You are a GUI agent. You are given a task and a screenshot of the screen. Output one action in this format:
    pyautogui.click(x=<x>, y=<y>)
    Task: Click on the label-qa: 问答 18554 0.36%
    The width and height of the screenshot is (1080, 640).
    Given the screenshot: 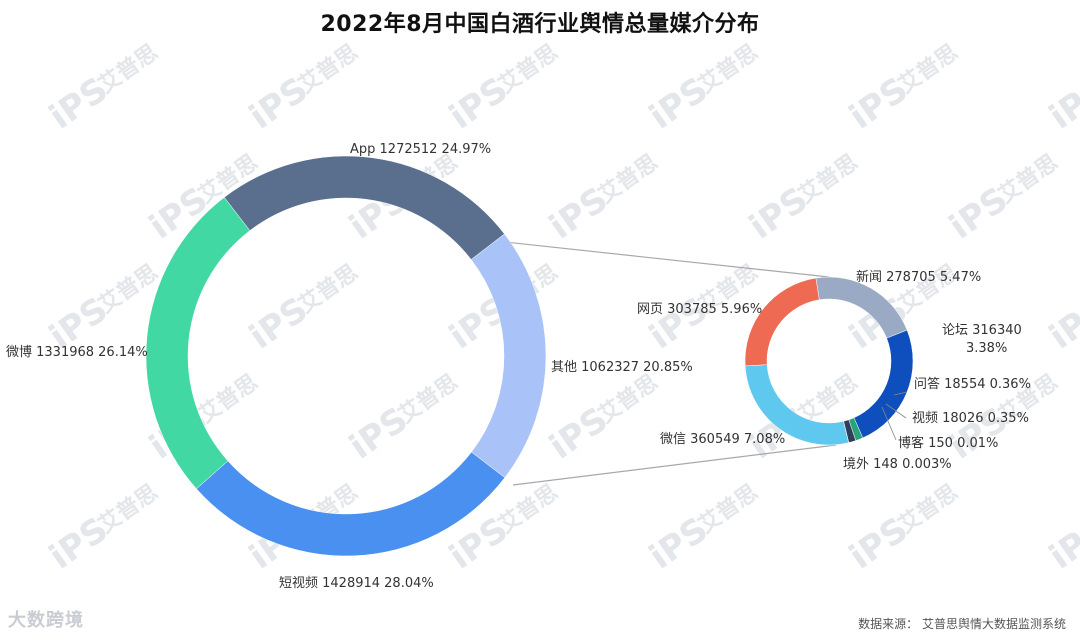 What is the action you would take?
    pyautogui.click(x=972, y=384)
    